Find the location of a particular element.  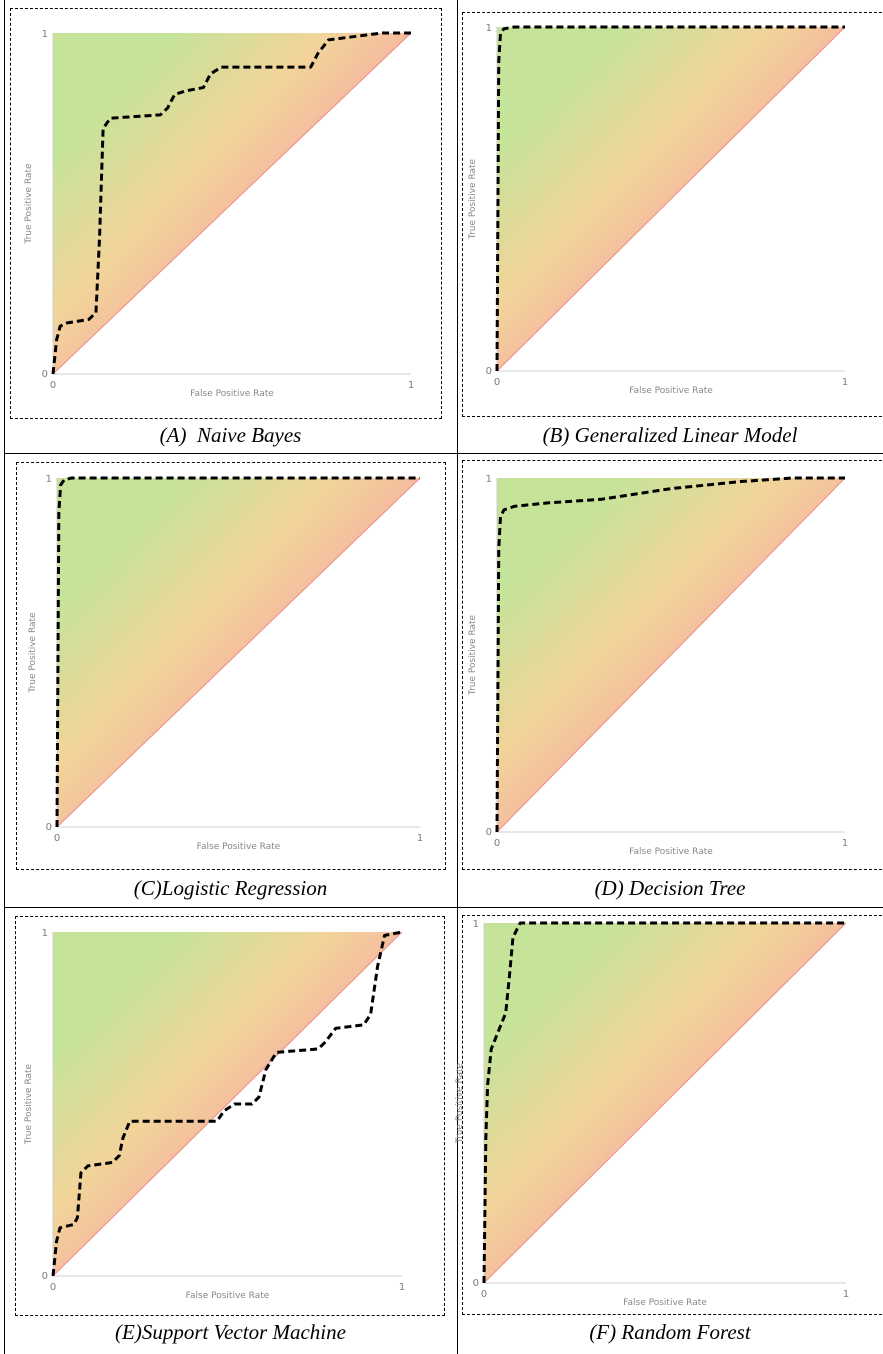

chart-panel-c is located at coordinates (231, 666).